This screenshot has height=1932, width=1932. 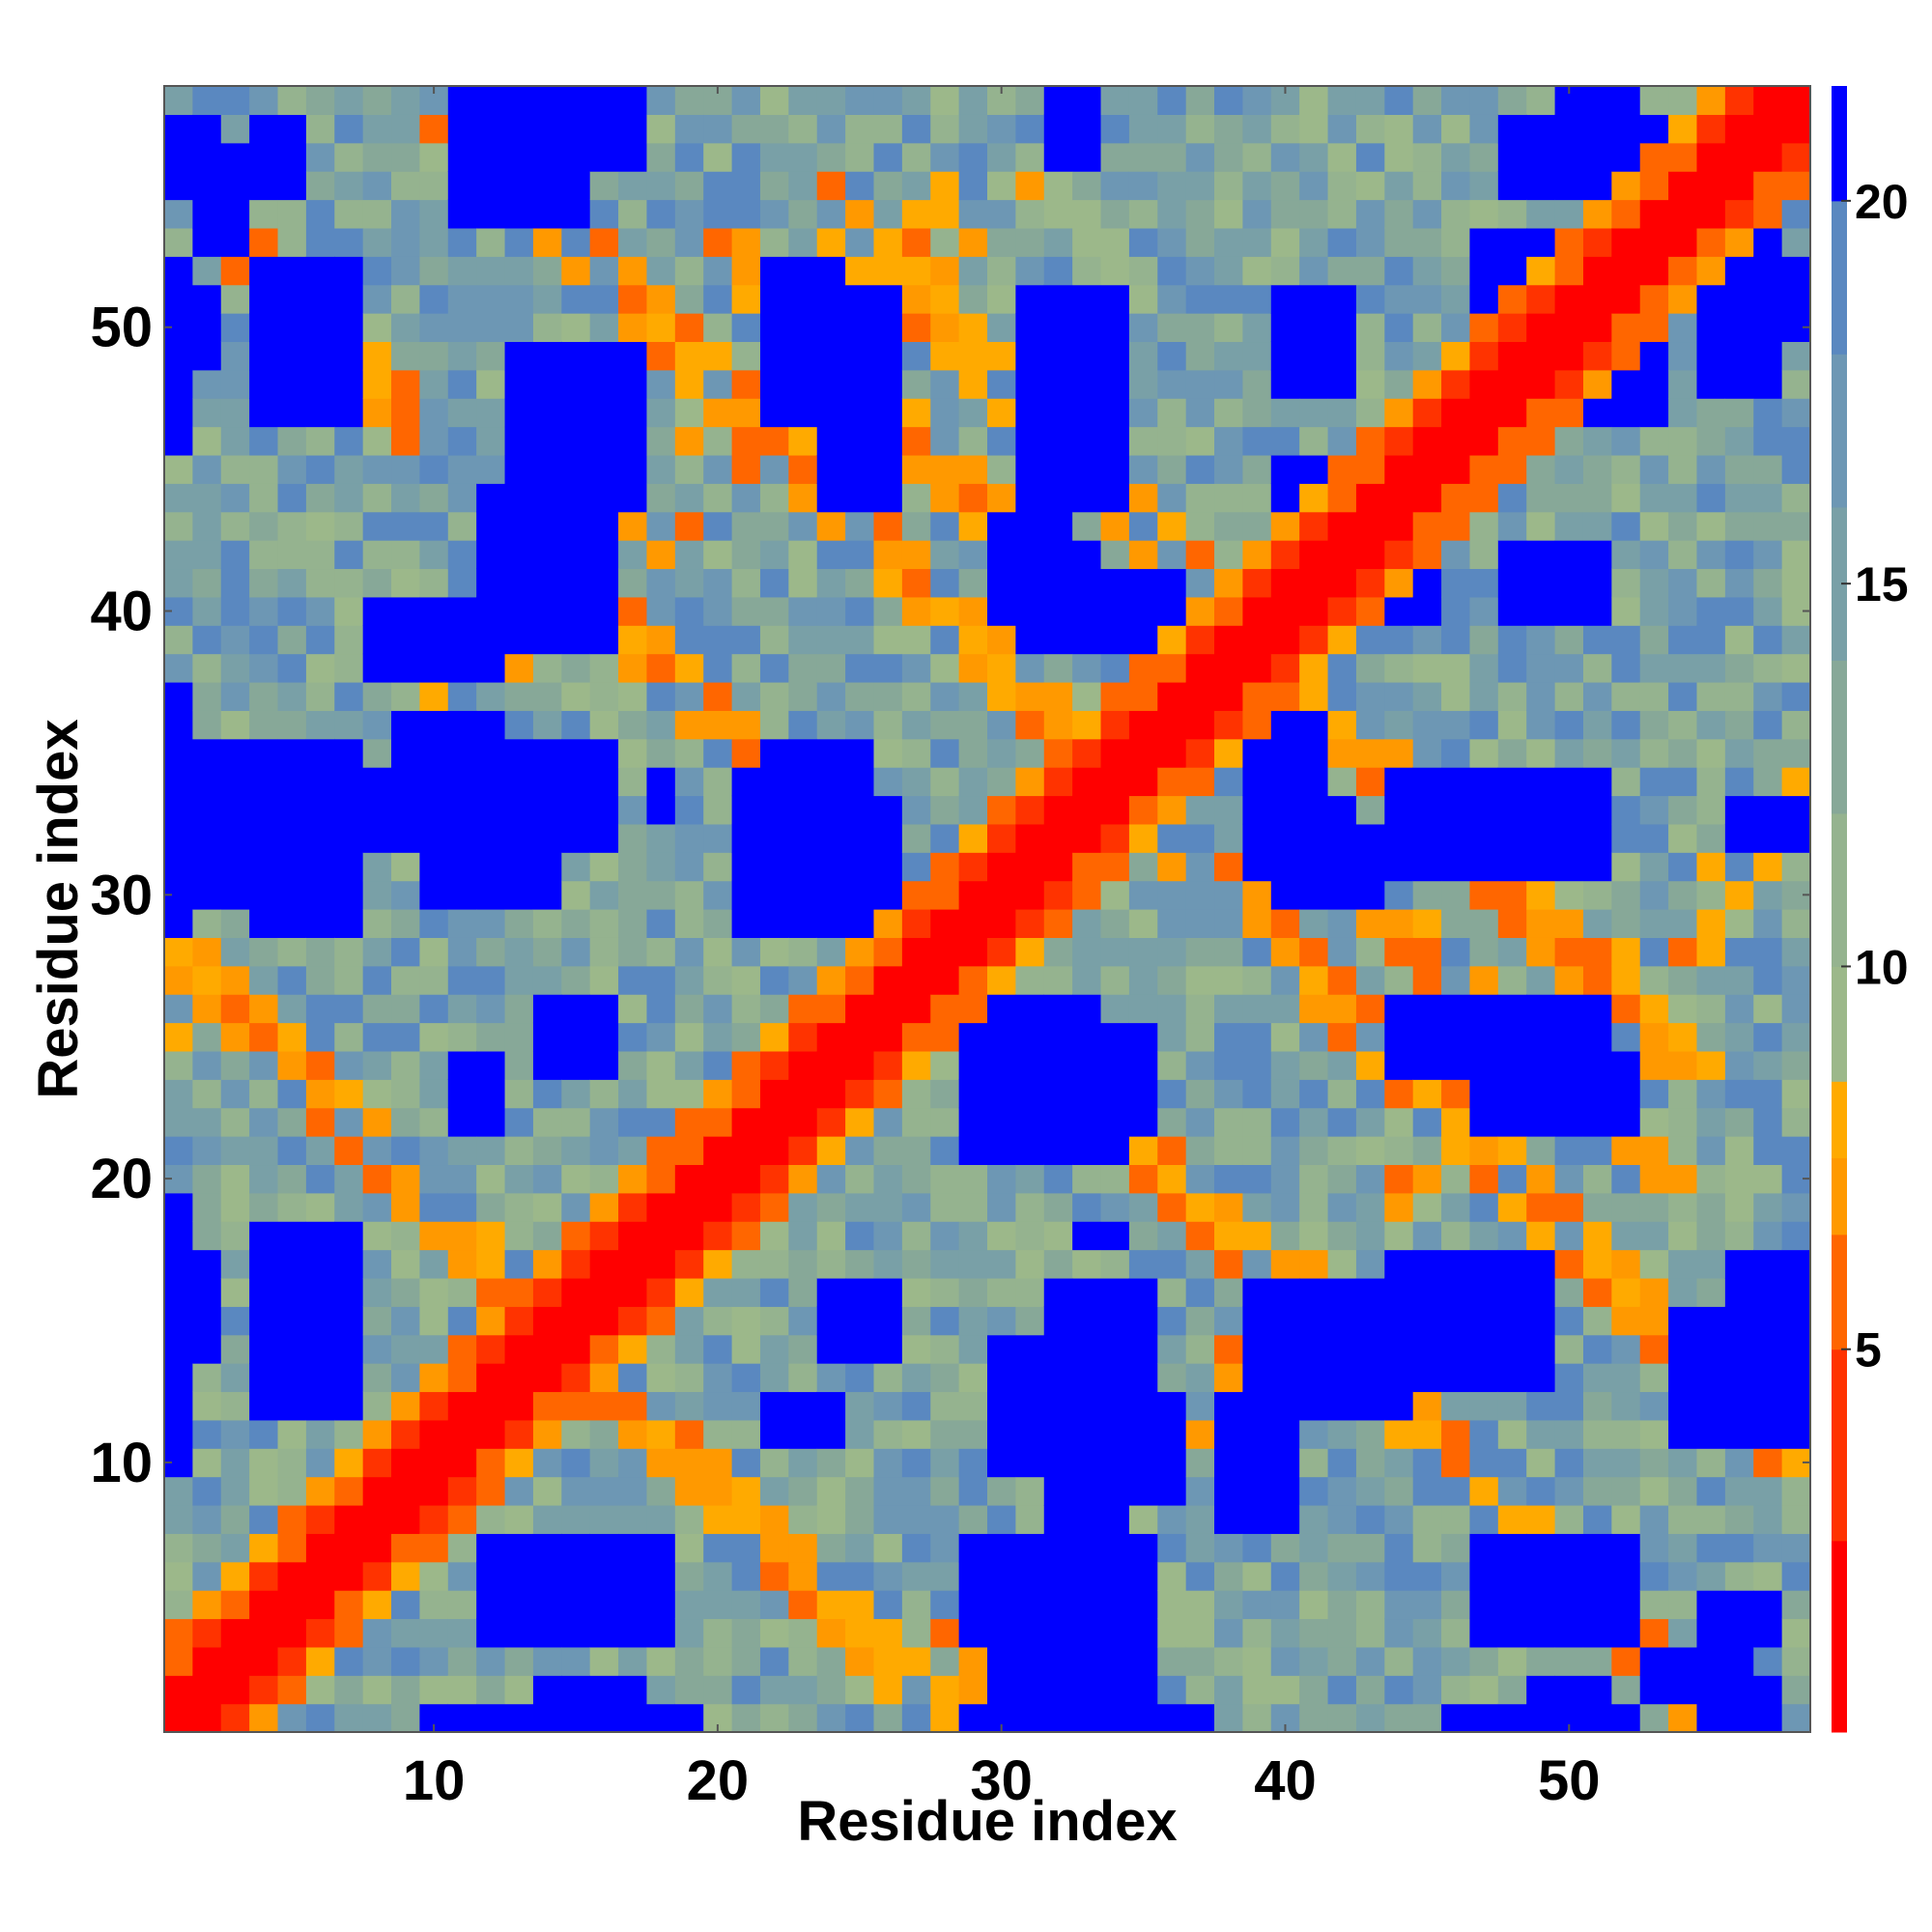 What do you see at coordinates (1285, 1780) in the screenshot?
I see `x-tick-label: 40` at bounding box center [1285, 1780].